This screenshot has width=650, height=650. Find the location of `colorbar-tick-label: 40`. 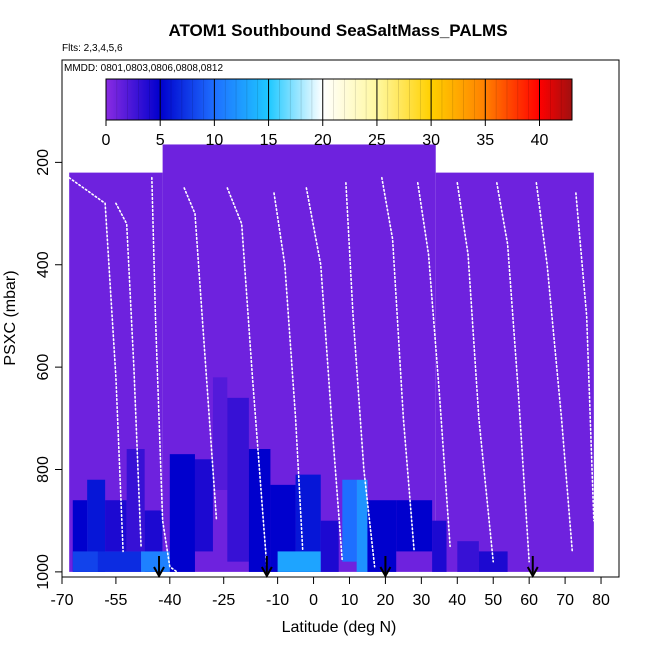

colorbar-tick-label: 40 is located at coordinates (540, 140).